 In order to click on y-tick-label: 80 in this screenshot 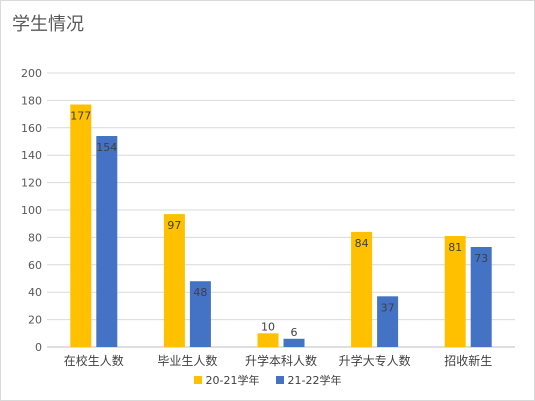, I will do `click(35, 237)`.